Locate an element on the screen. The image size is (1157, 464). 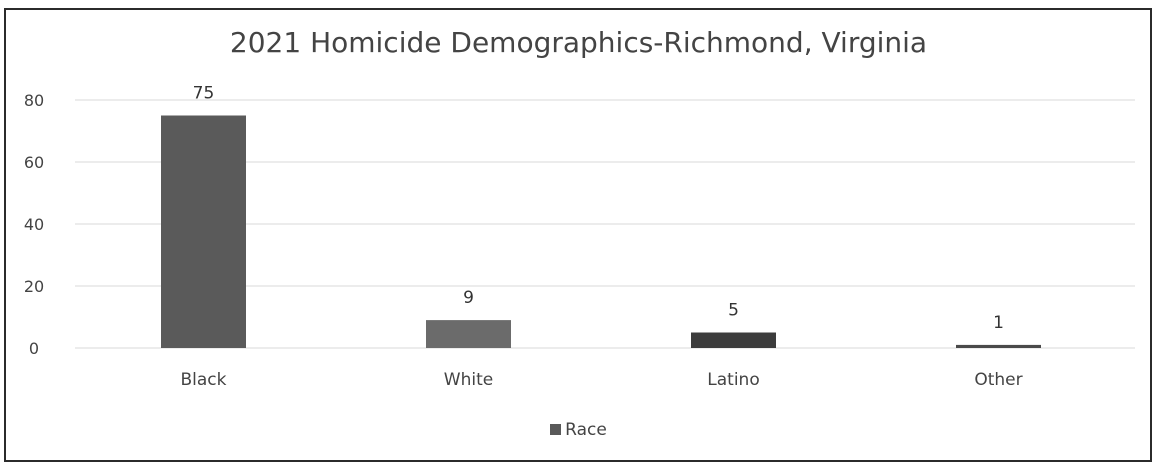
bar-black is located at coordinates (203, 231).